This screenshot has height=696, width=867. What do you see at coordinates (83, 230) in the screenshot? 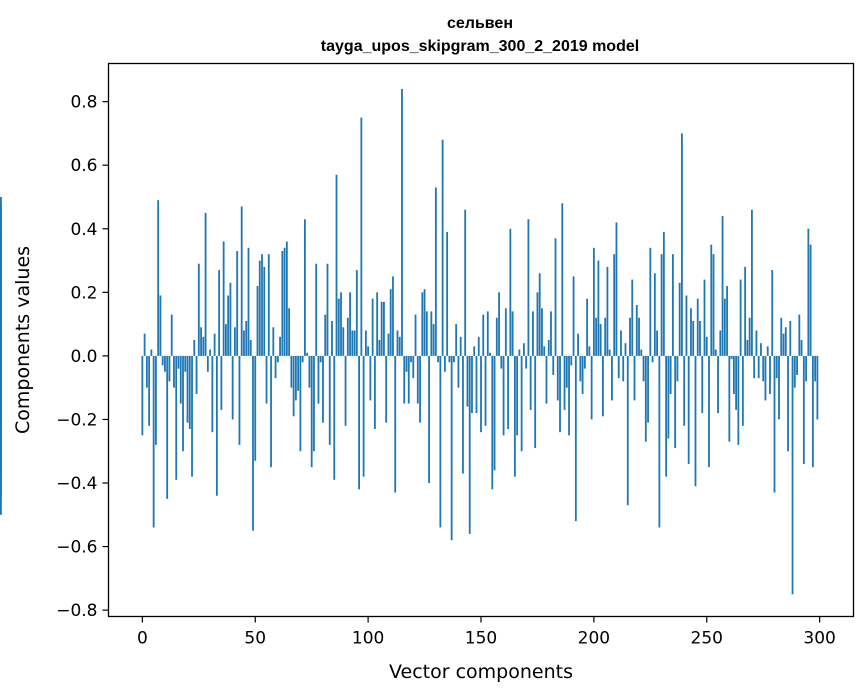
I see `y-tick-label: 0.4` at bounding box center [83, 230].